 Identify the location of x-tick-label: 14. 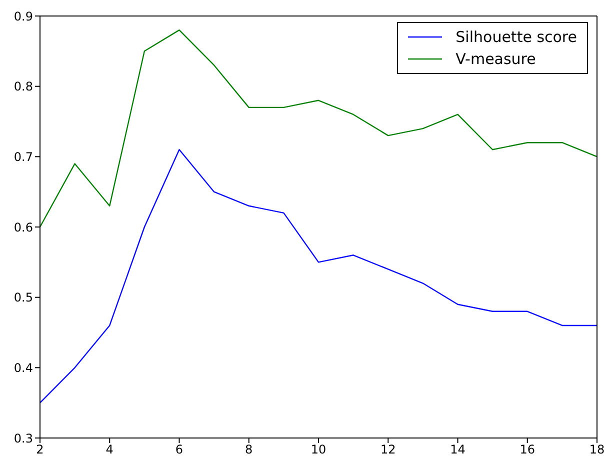
(458, 449).